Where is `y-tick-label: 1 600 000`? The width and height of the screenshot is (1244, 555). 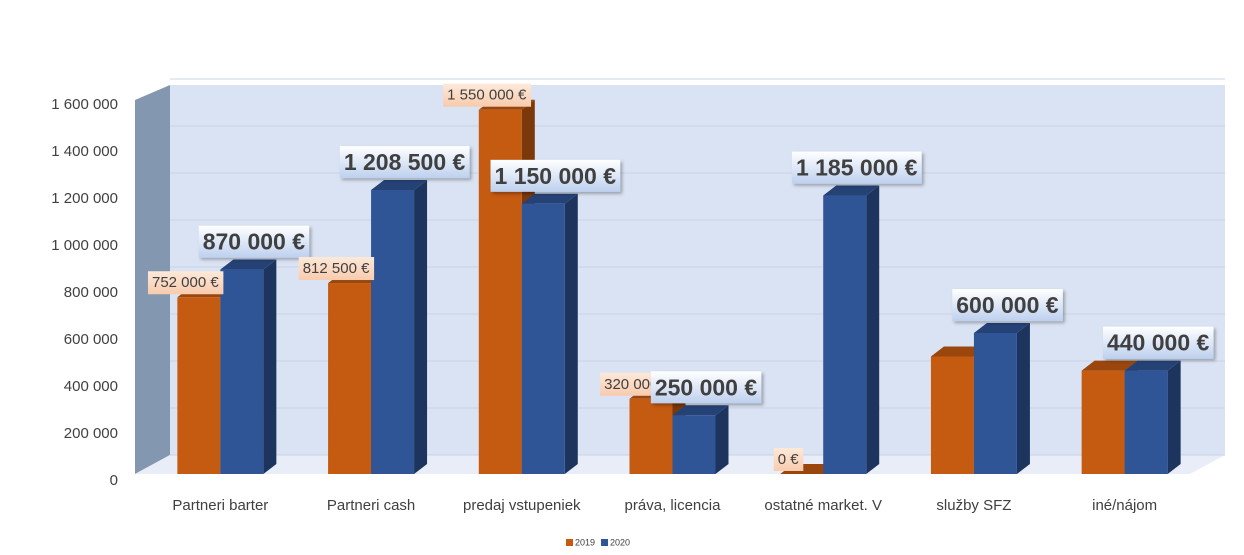
y-tick-label: 1 600 000 is located at coordinates (84, 104).